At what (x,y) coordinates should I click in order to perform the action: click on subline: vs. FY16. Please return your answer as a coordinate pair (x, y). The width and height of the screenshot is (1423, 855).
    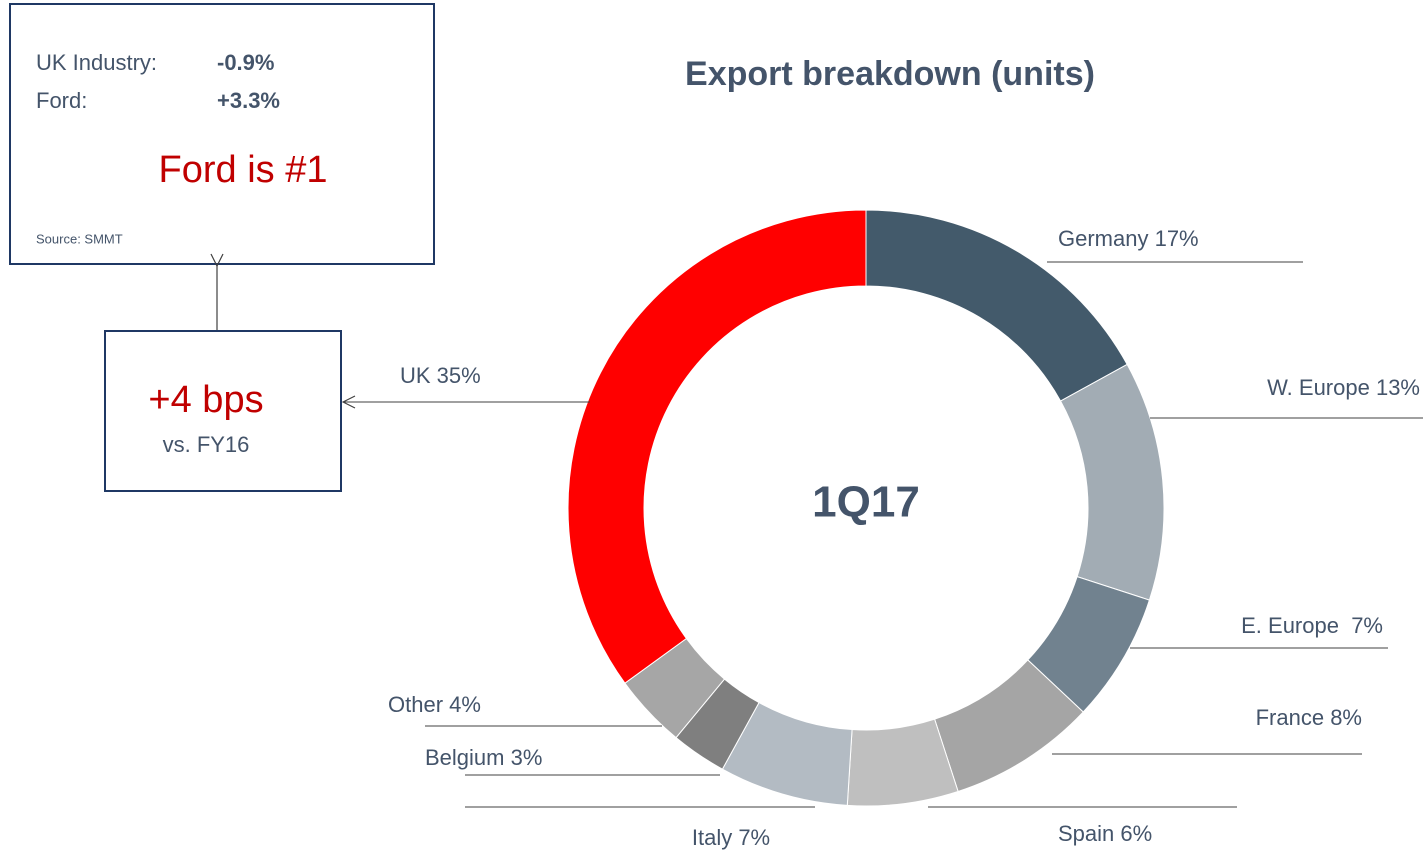
    Looking at the image, I should click on (206, 444).